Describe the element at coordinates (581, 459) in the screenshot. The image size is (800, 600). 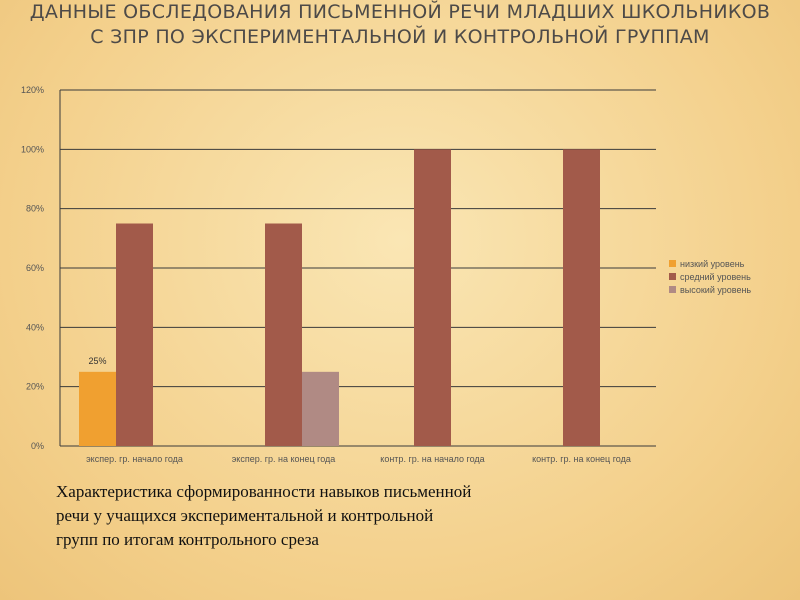
I see `x-tick-label: контр. гр. на конец года` at that location.